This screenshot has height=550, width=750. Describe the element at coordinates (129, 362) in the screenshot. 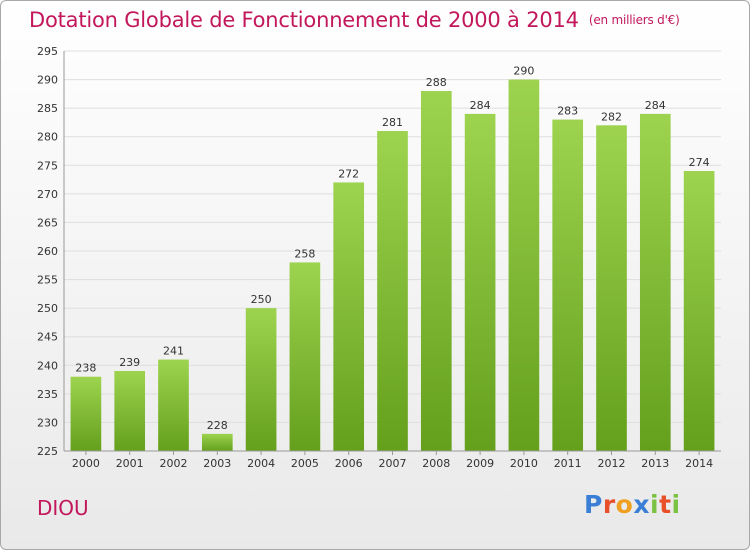

I see `data-label-2001: 239` at that location.